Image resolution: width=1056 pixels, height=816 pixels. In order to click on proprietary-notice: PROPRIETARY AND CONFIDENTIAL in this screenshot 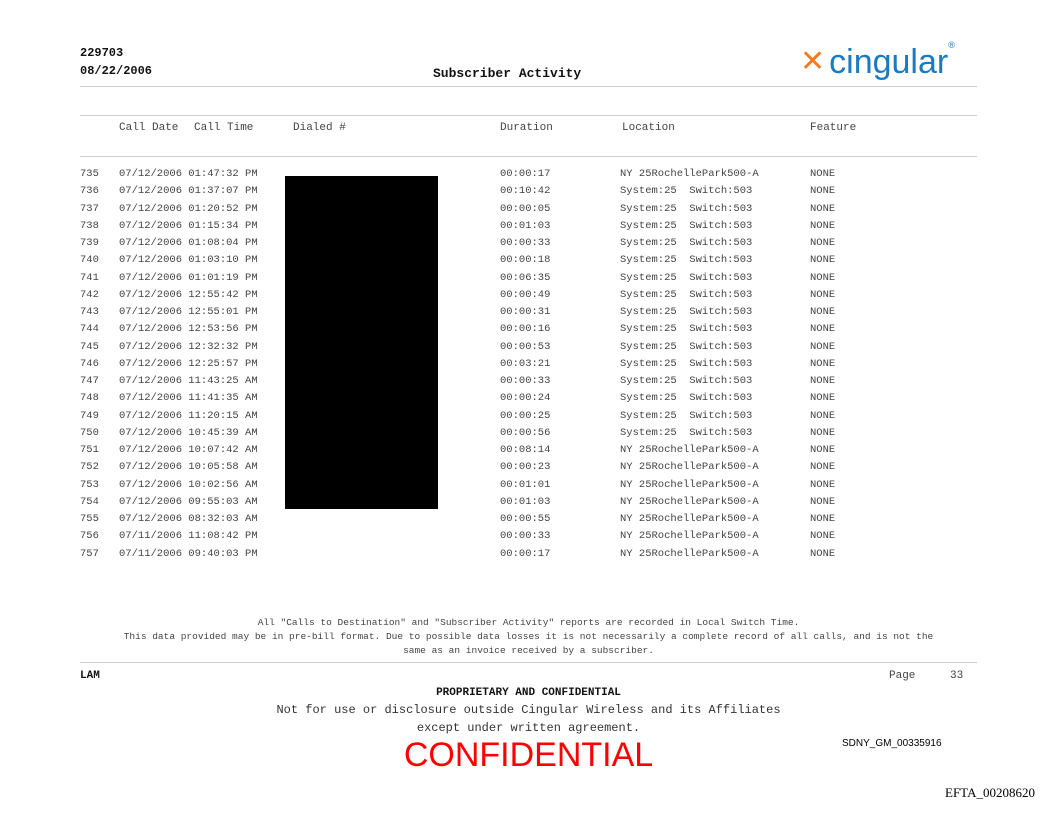, I will do `click(528, 693)`.